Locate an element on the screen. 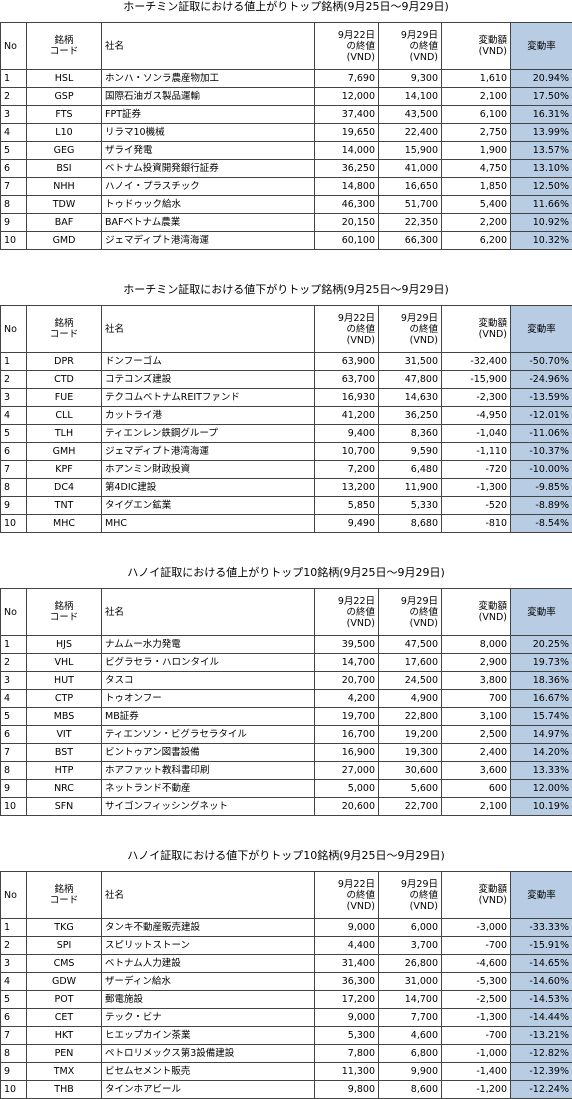 The height and width of the screenshot is (1099, 572). cell: 3 is located at coordinates (13, 963).